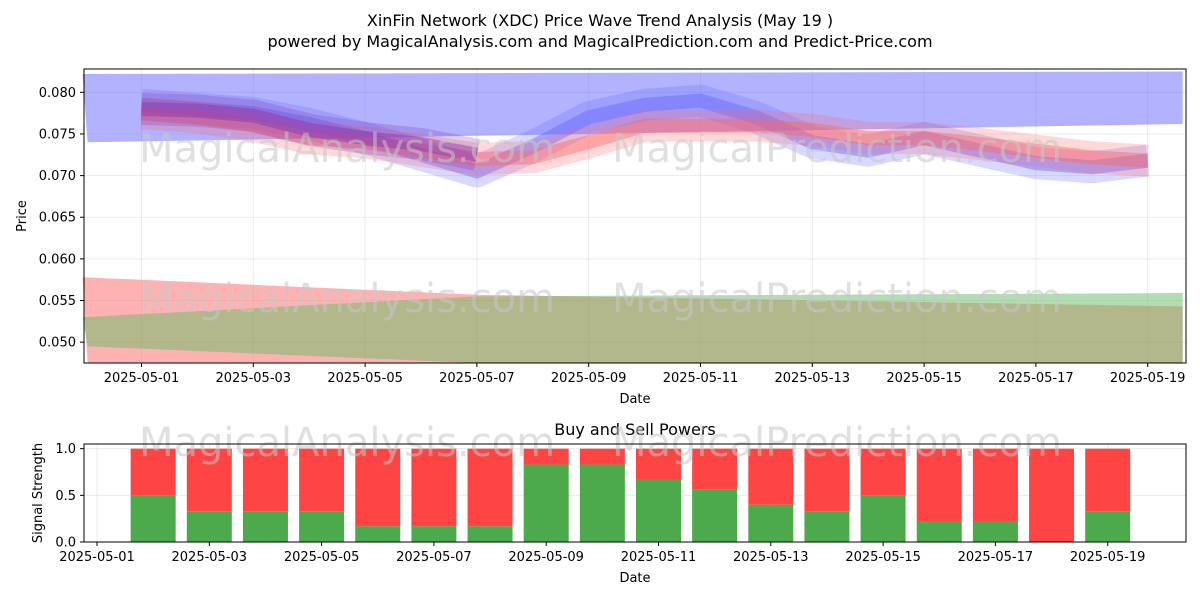 The width and height of the screenshot is (1200, 604). I want to click on signal-x-tick-label: 2025-05-03, so click(210, 557).